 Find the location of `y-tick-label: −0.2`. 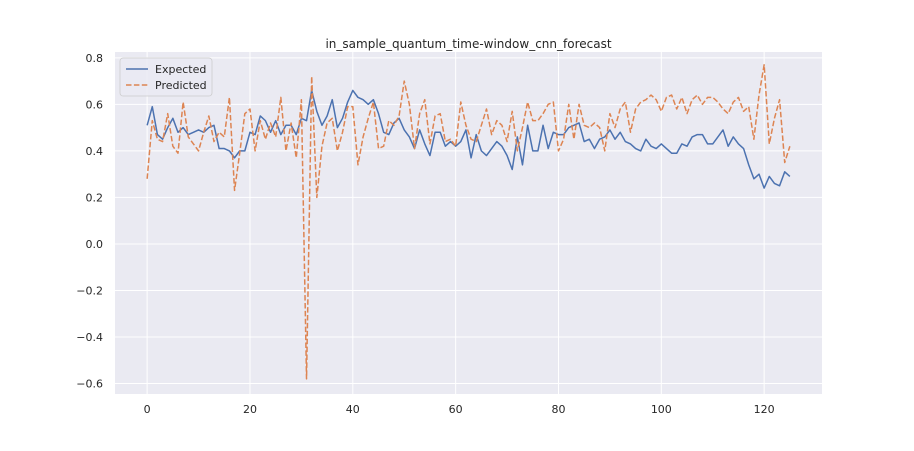

y-tick-label: −0.2 is located at coordinates (89, 290).